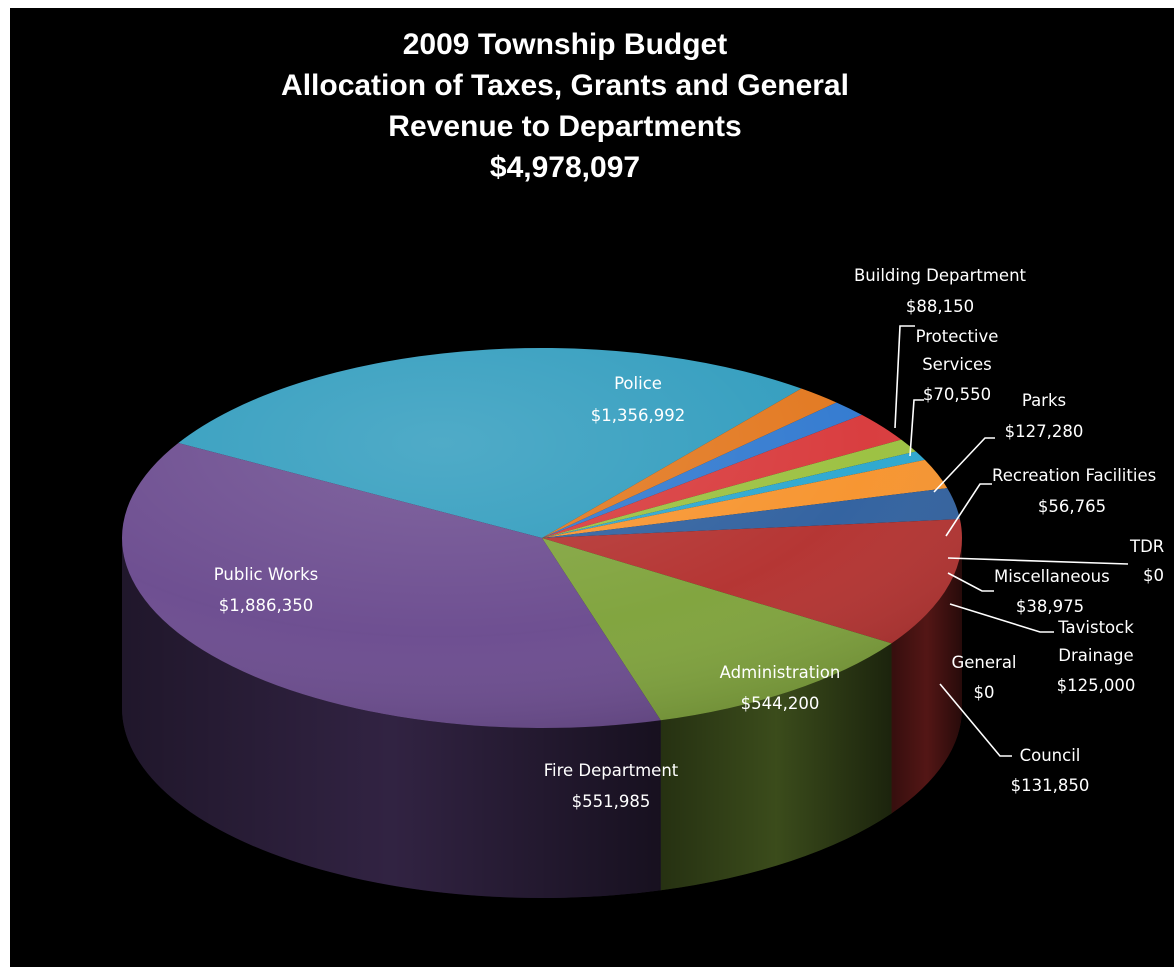 This screenshot has height=967, width=1174. What do you see at coordinates (1072, 506) in the screenshot?
I see `label-recreation-value: $56,765` at bounding box center [1072, 506].